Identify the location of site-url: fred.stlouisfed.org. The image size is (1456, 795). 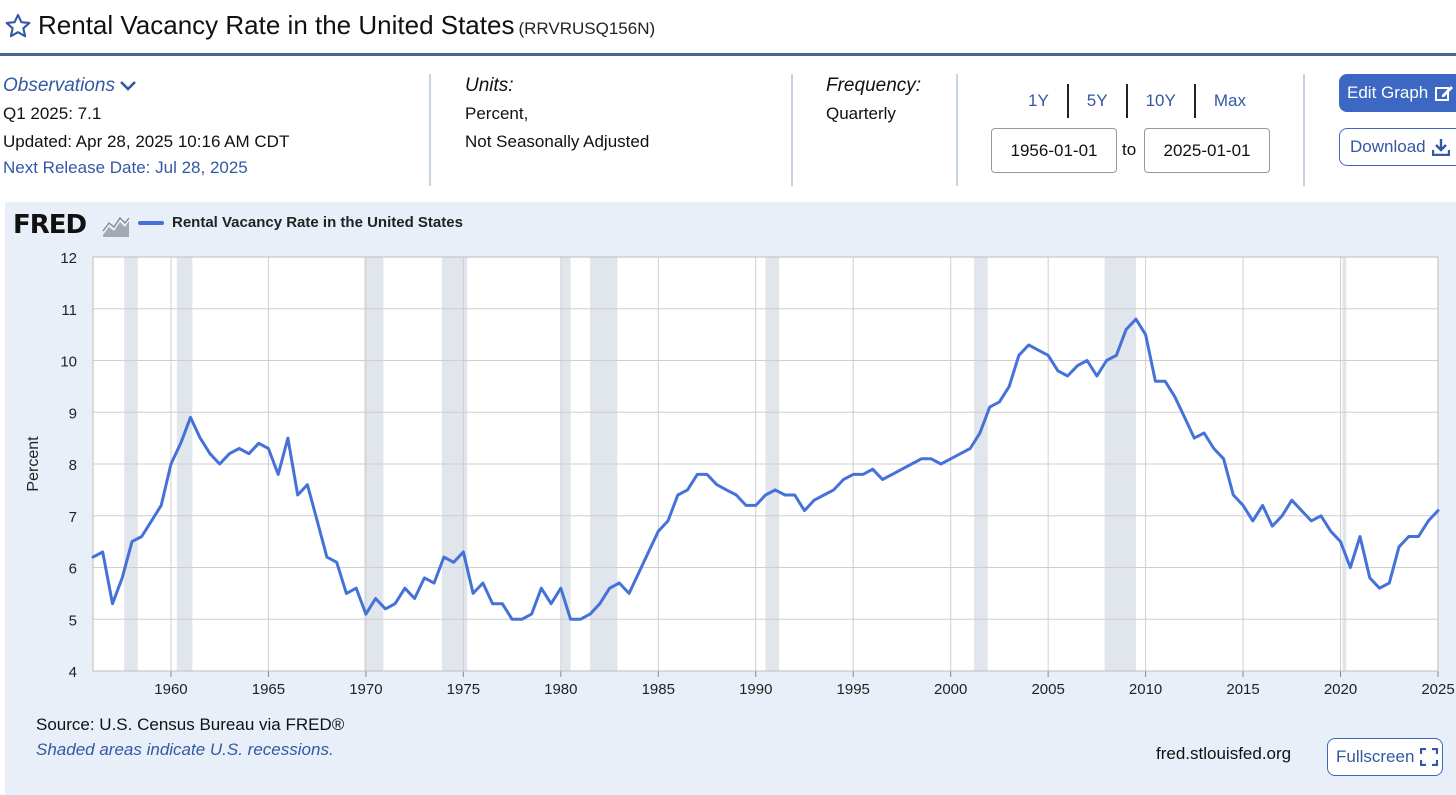
(1224, 753).